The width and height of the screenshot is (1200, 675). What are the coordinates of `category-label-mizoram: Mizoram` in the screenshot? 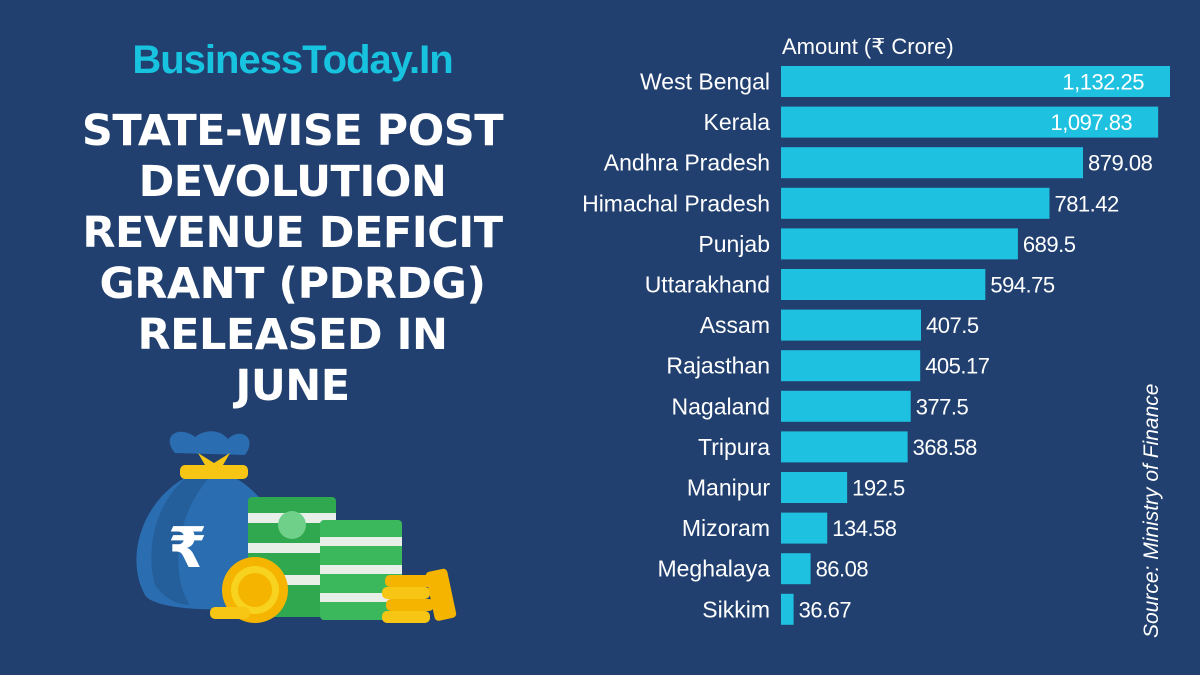 It's located at (726, 528).